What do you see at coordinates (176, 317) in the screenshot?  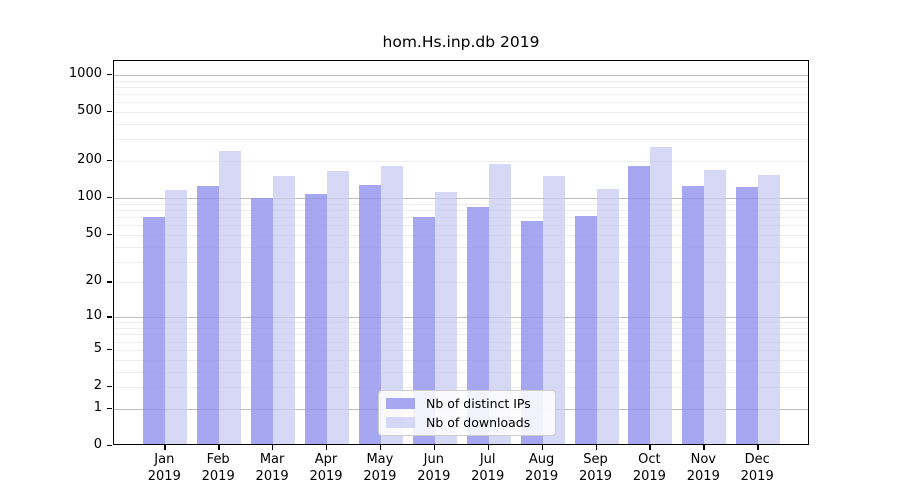 I see `bar-downloads-jan` at bounding box center [176, 317].